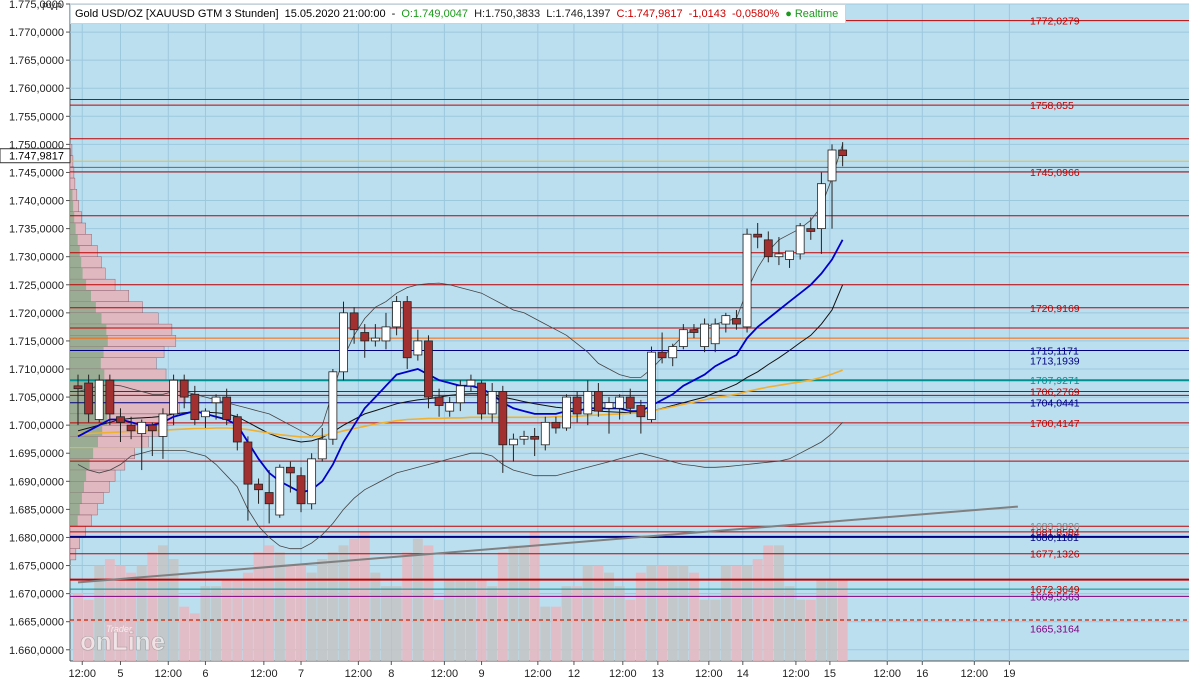  I want to click on y-tick-label: 1.735,0000, so click(36, 230).